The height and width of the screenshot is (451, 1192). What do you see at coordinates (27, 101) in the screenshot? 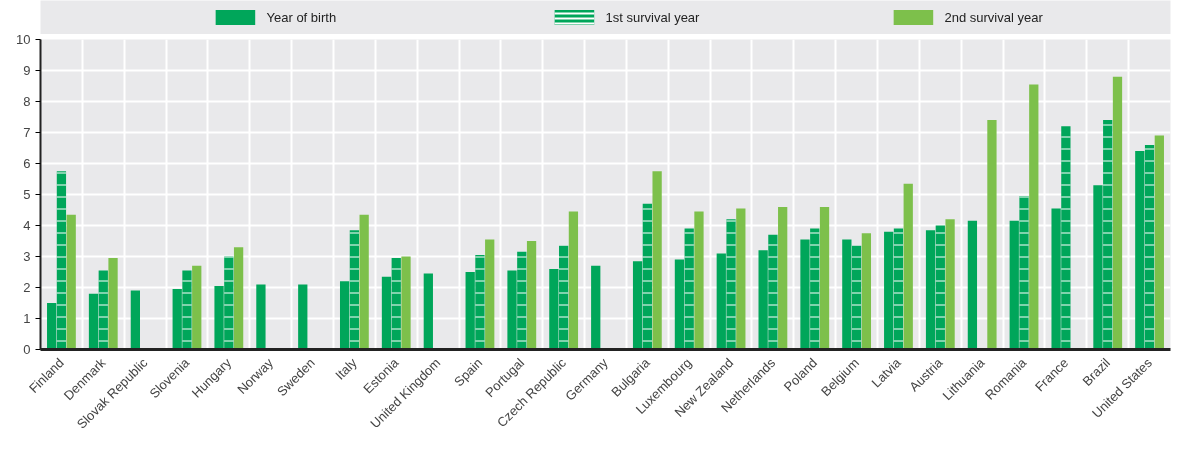
I see `y-tick-label: 8` at bounding box center [27, 101].